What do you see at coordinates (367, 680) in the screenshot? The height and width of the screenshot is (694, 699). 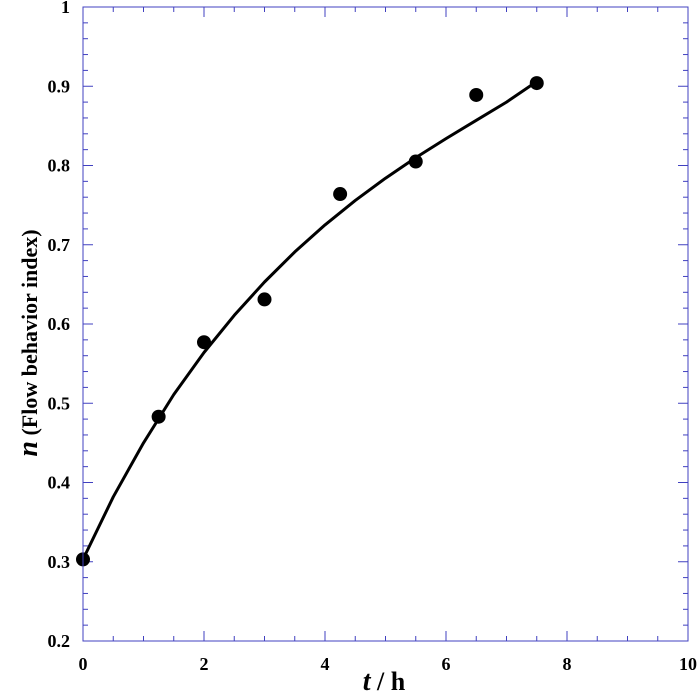 I see `x-axis-variable: t` at bounding box center [367, 680].